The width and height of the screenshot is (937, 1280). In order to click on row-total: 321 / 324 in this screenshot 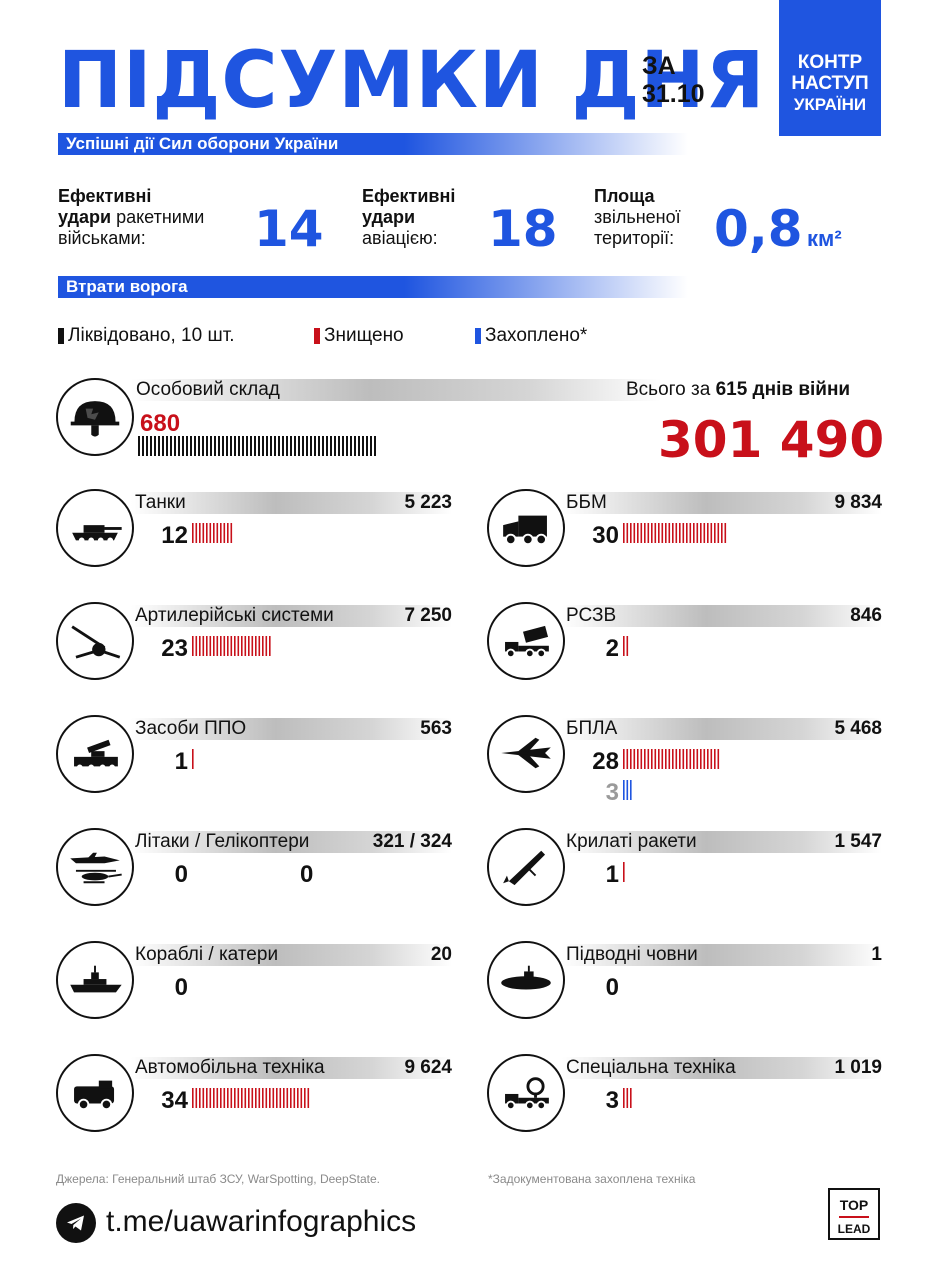, I will do `click(412, 841)`.